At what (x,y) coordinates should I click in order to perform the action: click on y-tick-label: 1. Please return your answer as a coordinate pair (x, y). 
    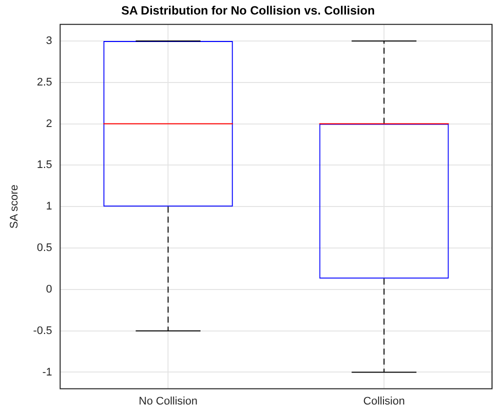
    Looking at the image, I should click on (49, 206).